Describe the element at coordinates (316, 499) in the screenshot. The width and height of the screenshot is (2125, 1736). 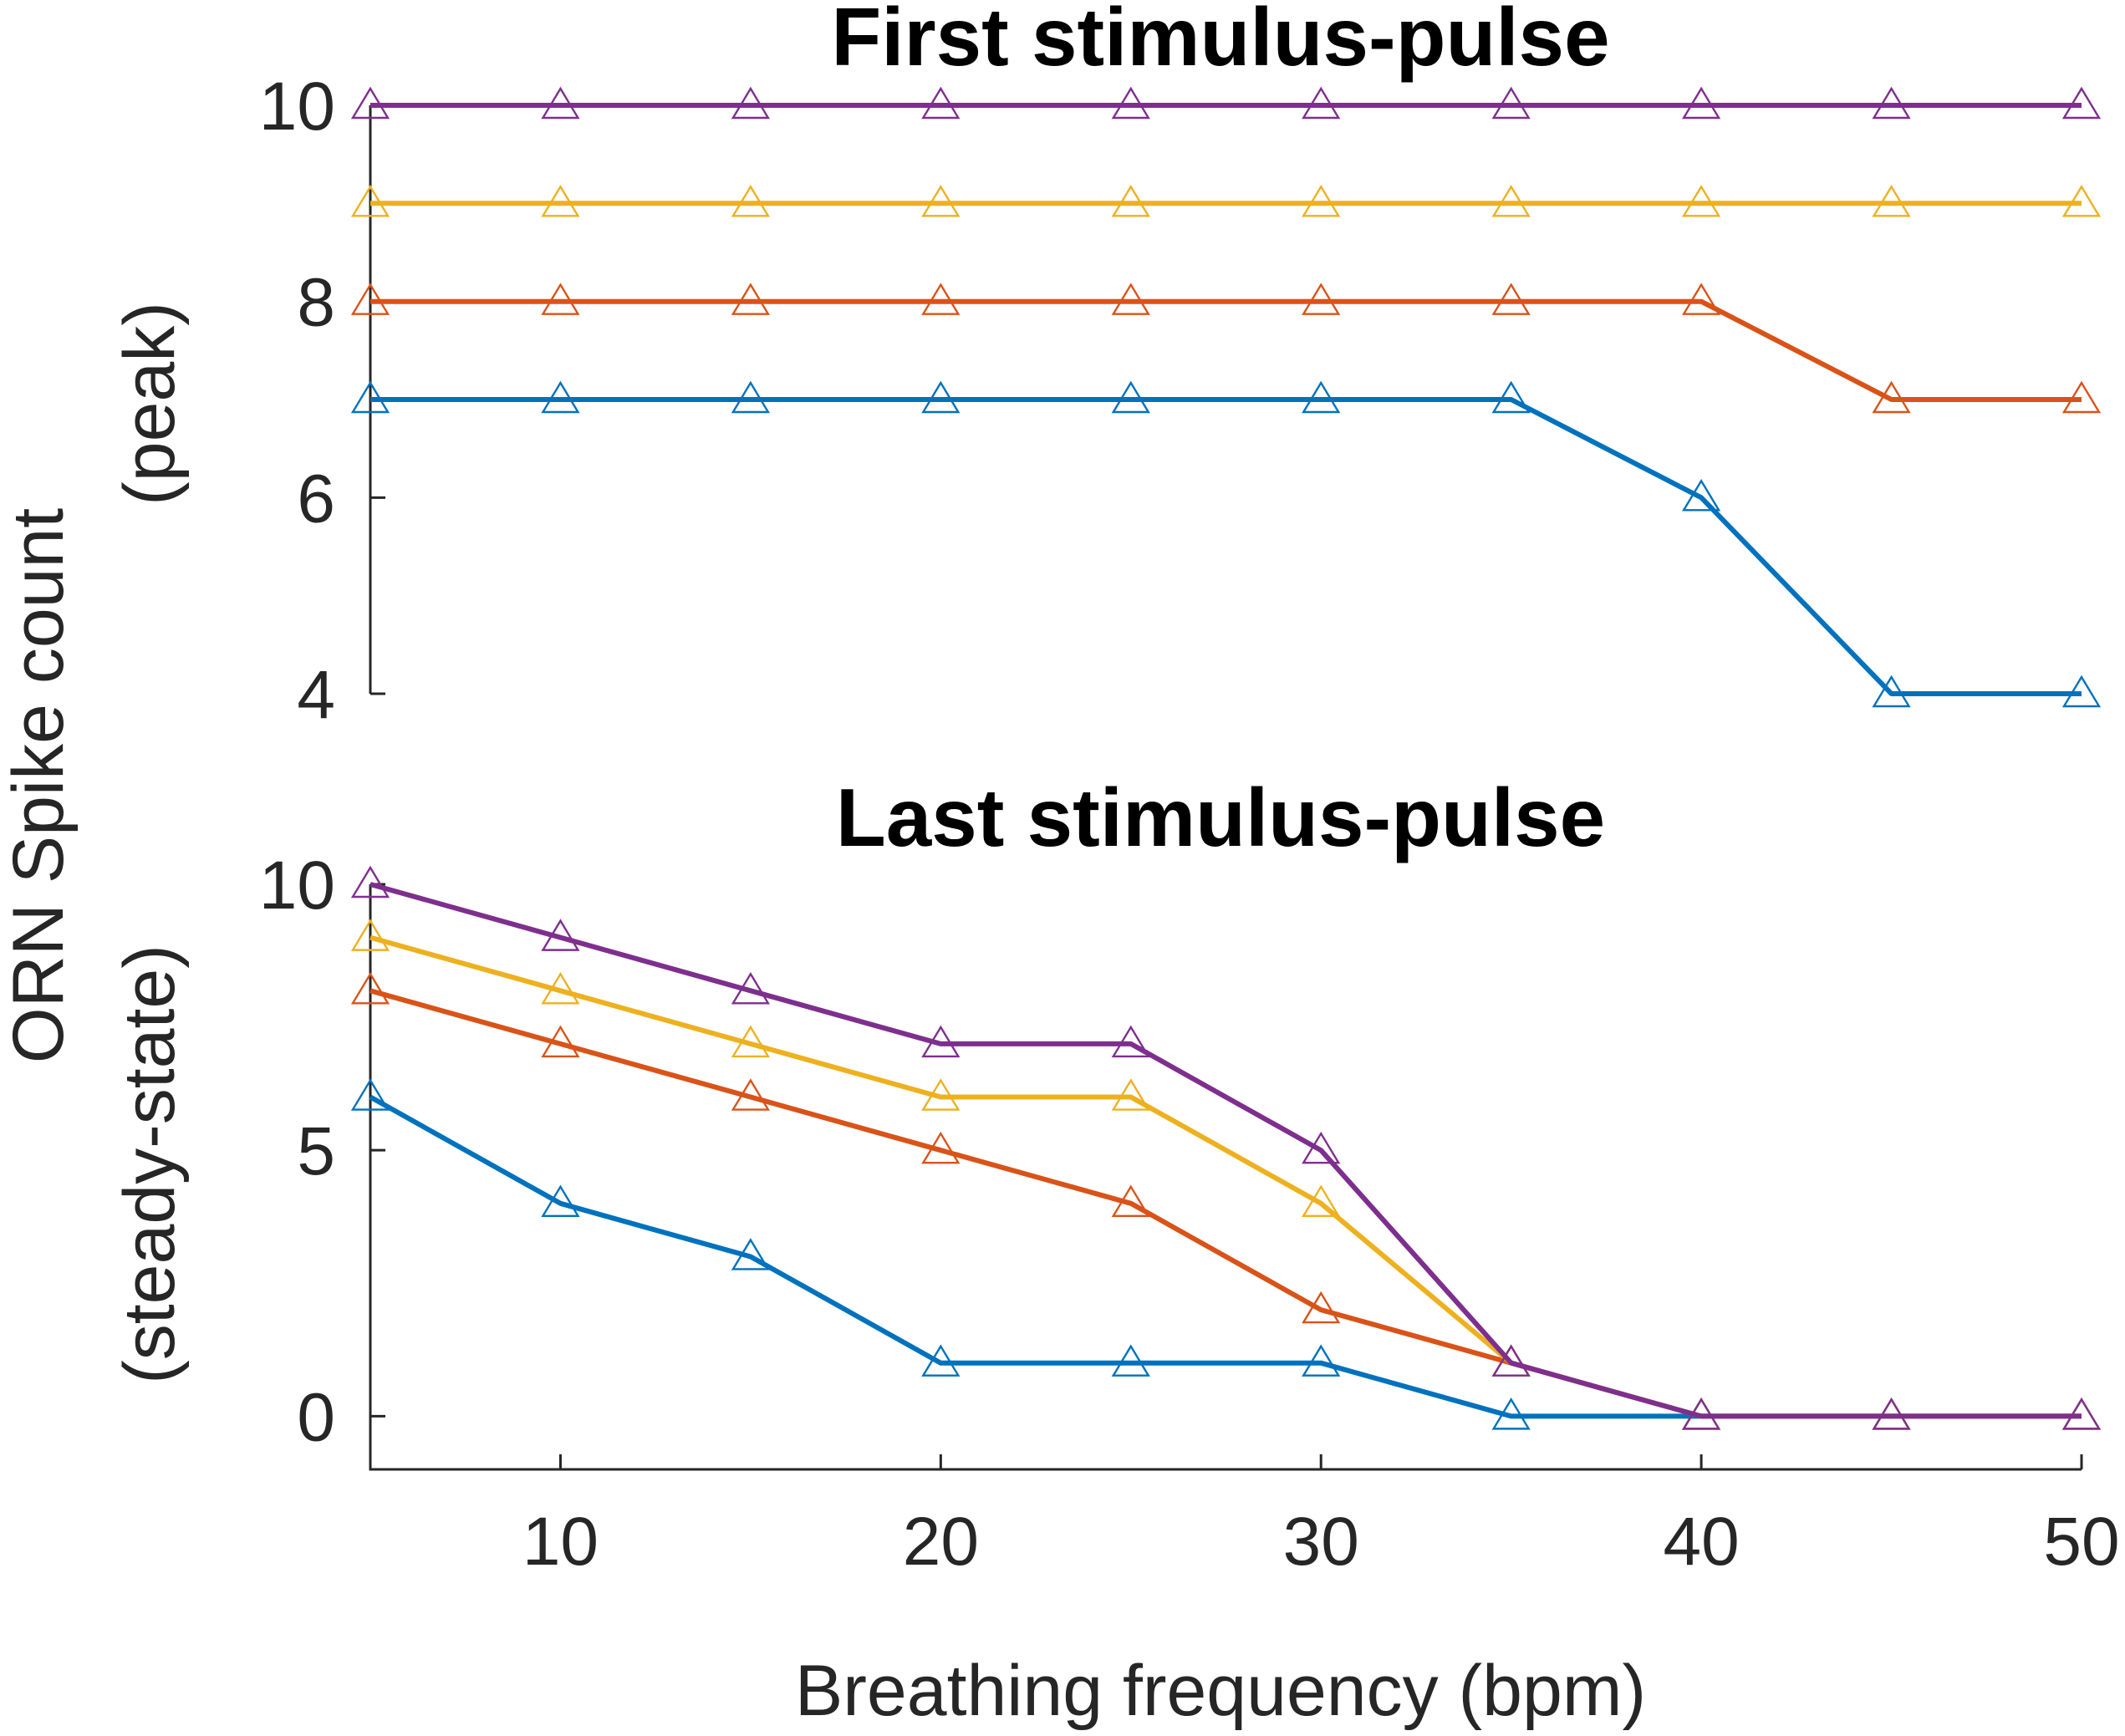
I see `y-tick-label: 6` at that location.